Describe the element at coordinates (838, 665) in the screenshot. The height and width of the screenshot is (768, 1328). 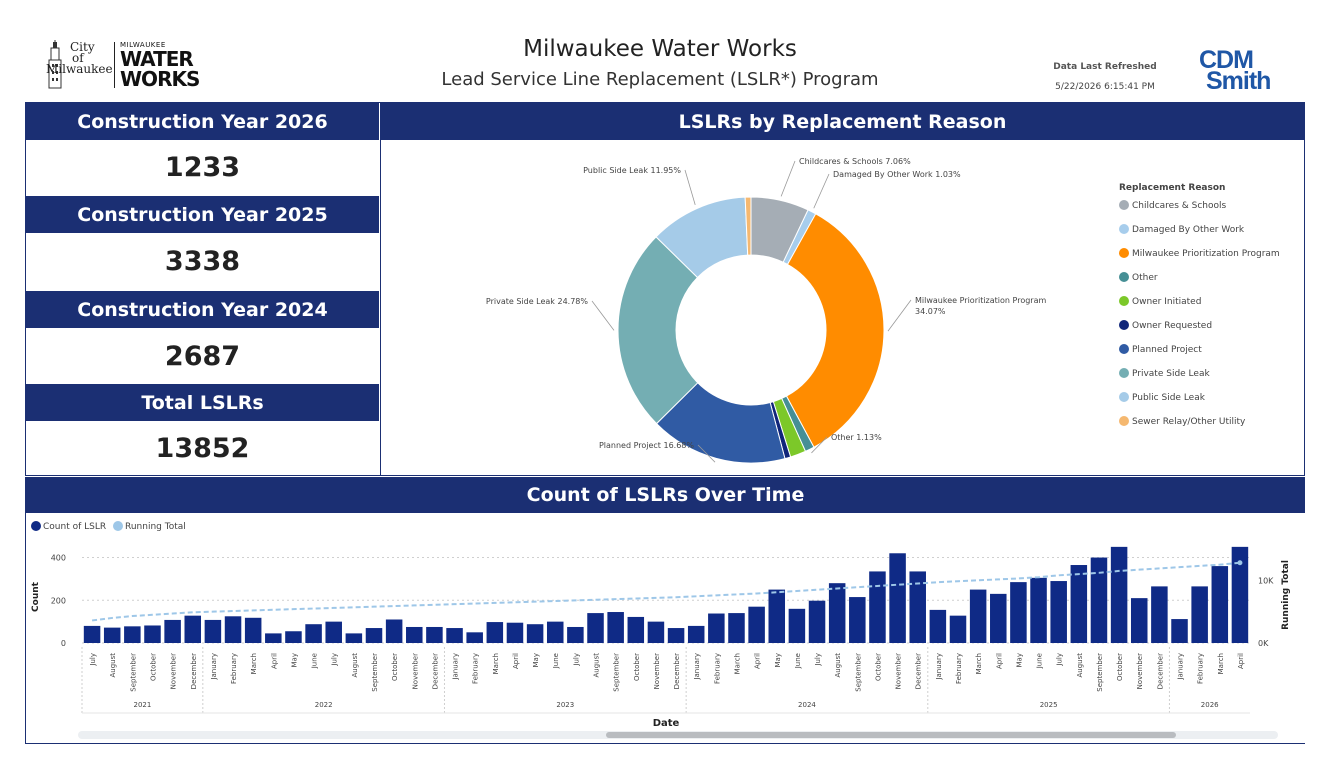
I see `x-month-label: August` at that location.